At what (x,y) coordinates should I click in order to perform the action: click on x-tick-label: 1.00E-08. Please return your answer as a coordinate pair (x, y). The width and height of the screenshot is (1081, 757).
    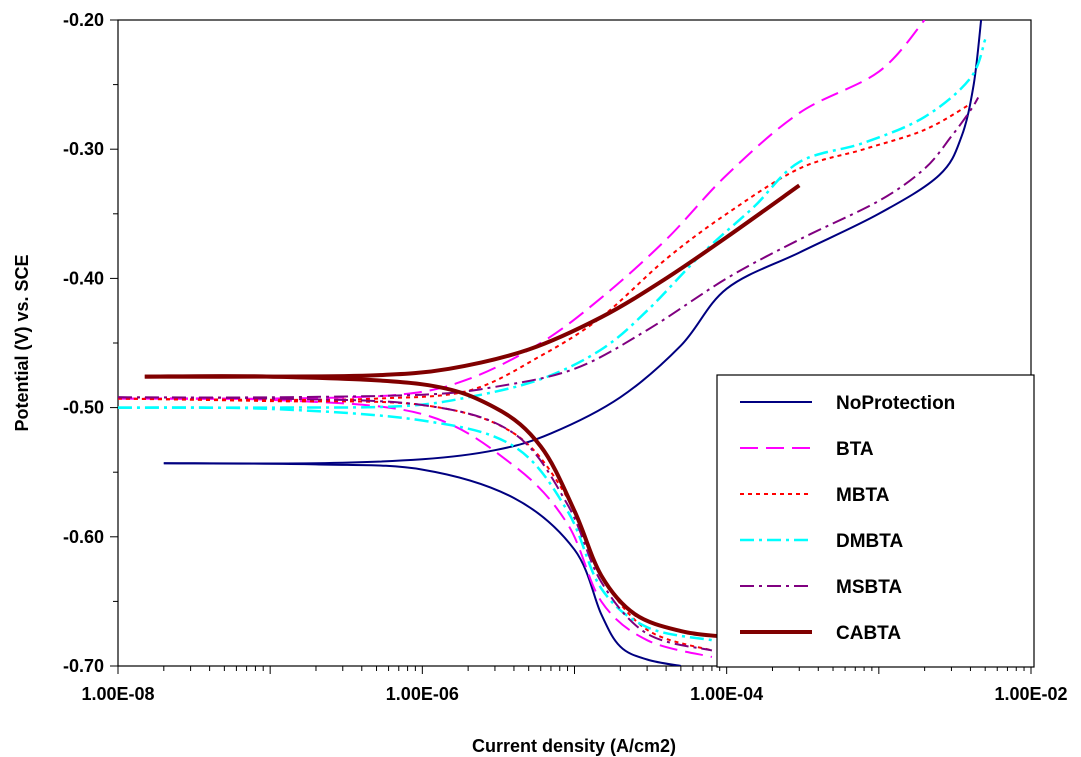
    Looking at the image, I should click on (117, 694).